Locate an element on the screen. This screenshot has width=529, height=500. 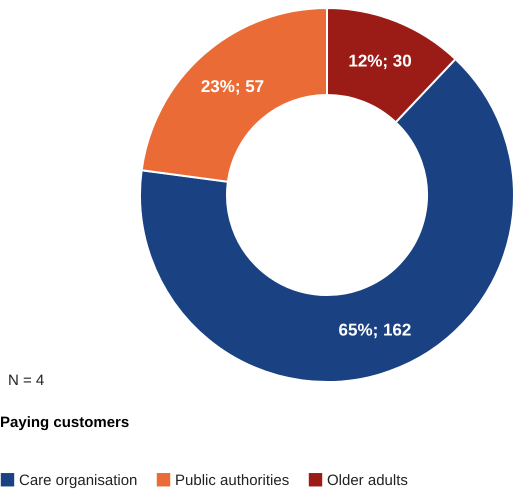
legend-title: Paying customers is located at coordinates (65, 422).